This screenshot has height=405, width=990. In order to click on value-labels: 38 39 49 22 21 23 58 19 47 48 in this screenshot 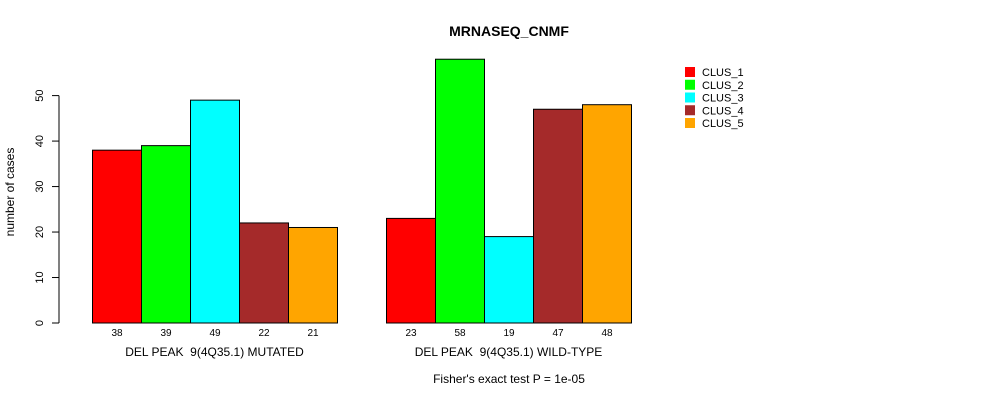, I will do `click(362, 333)`.